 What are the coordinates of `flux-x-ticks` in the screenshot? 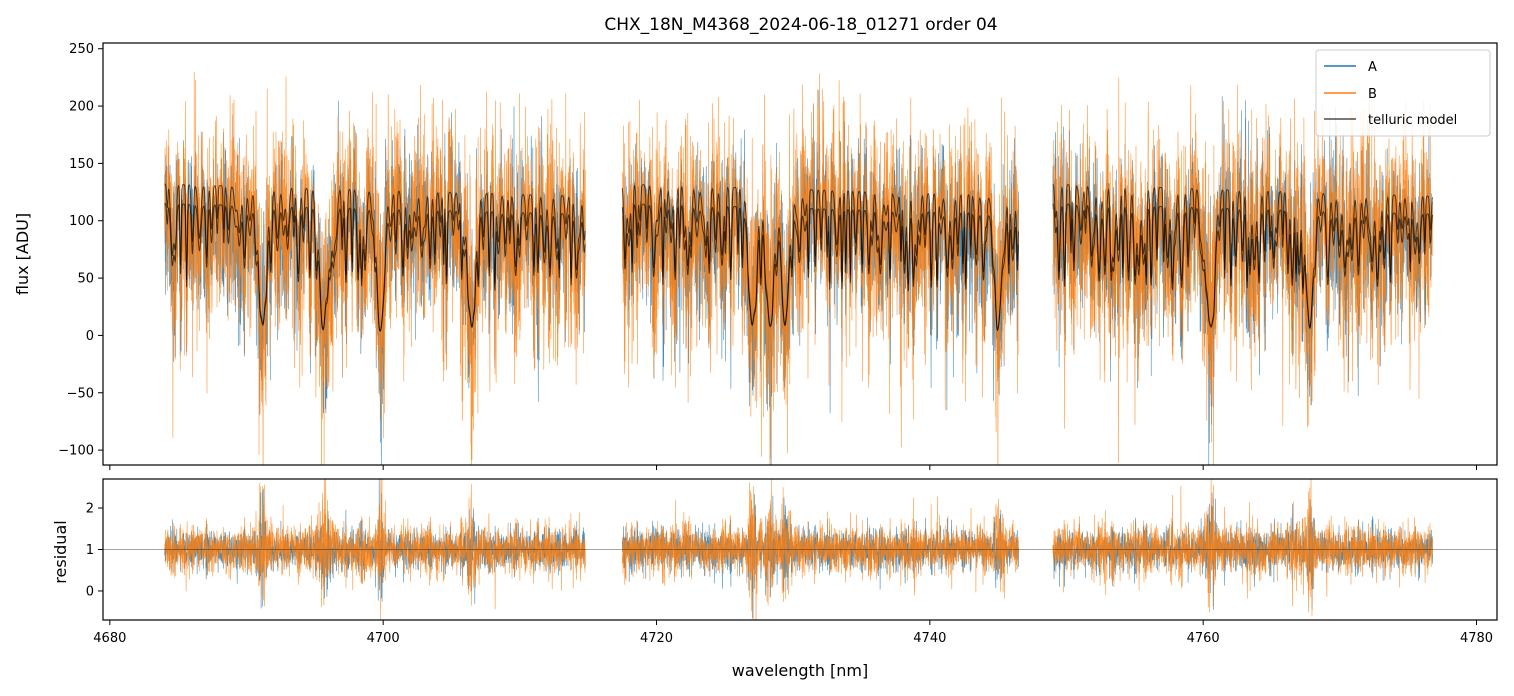 It's located at (793, 467).